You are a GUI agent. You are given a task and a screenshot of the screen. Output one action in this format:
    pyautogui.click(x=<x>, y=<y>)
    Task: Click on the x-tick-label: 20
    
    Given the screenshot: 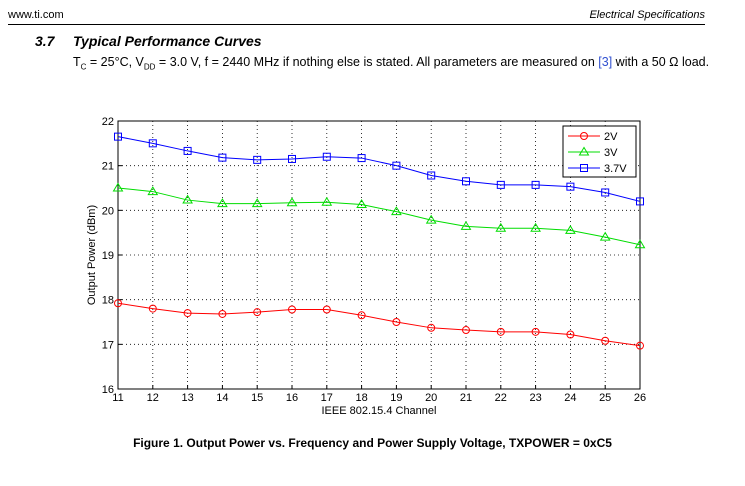 What is the action you would take?
    pyautogui.click(x=431, y=398)
    